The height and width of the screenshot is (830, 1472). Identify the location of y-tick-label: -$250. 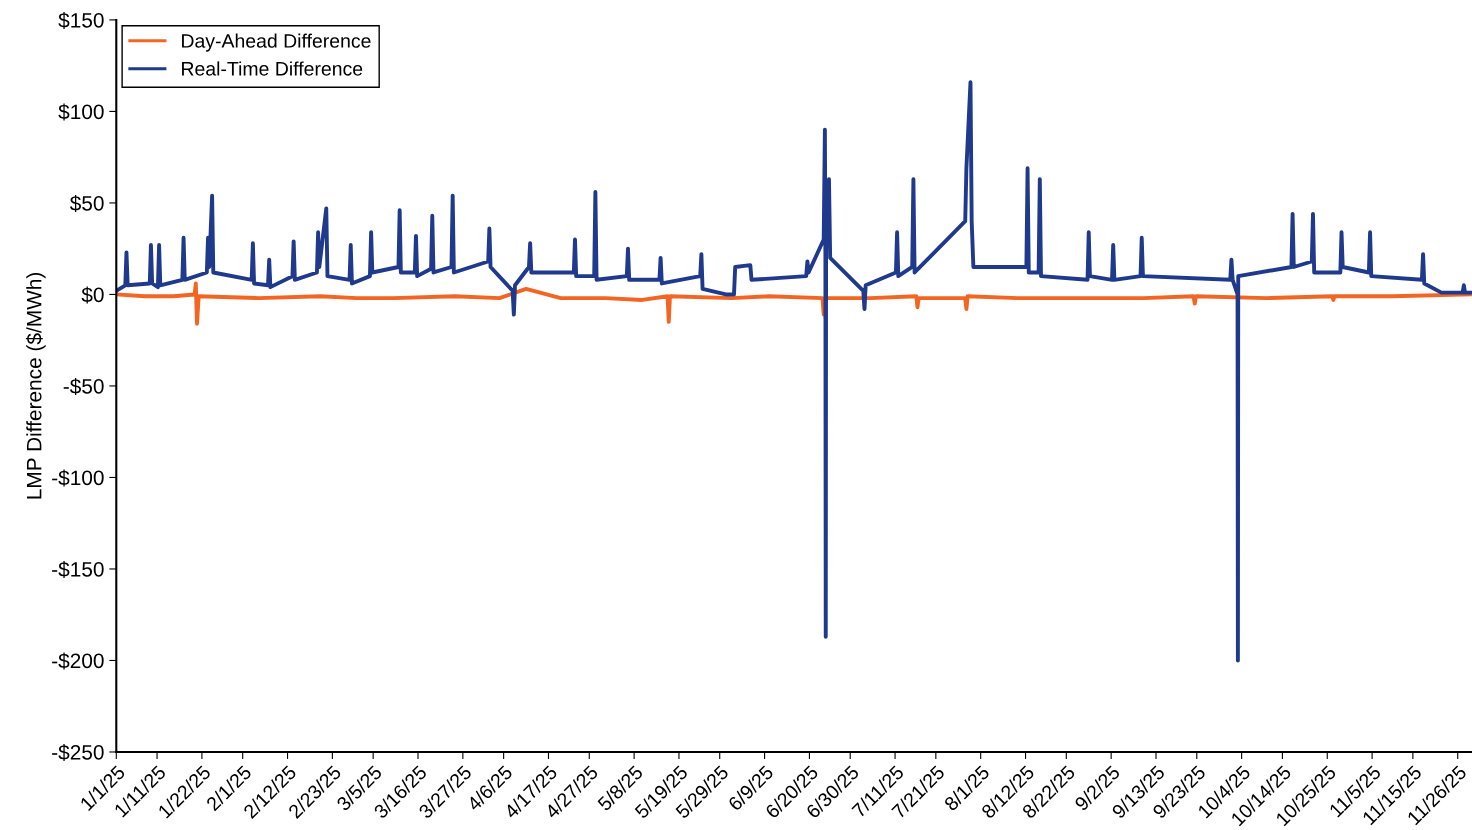
(78, 752).